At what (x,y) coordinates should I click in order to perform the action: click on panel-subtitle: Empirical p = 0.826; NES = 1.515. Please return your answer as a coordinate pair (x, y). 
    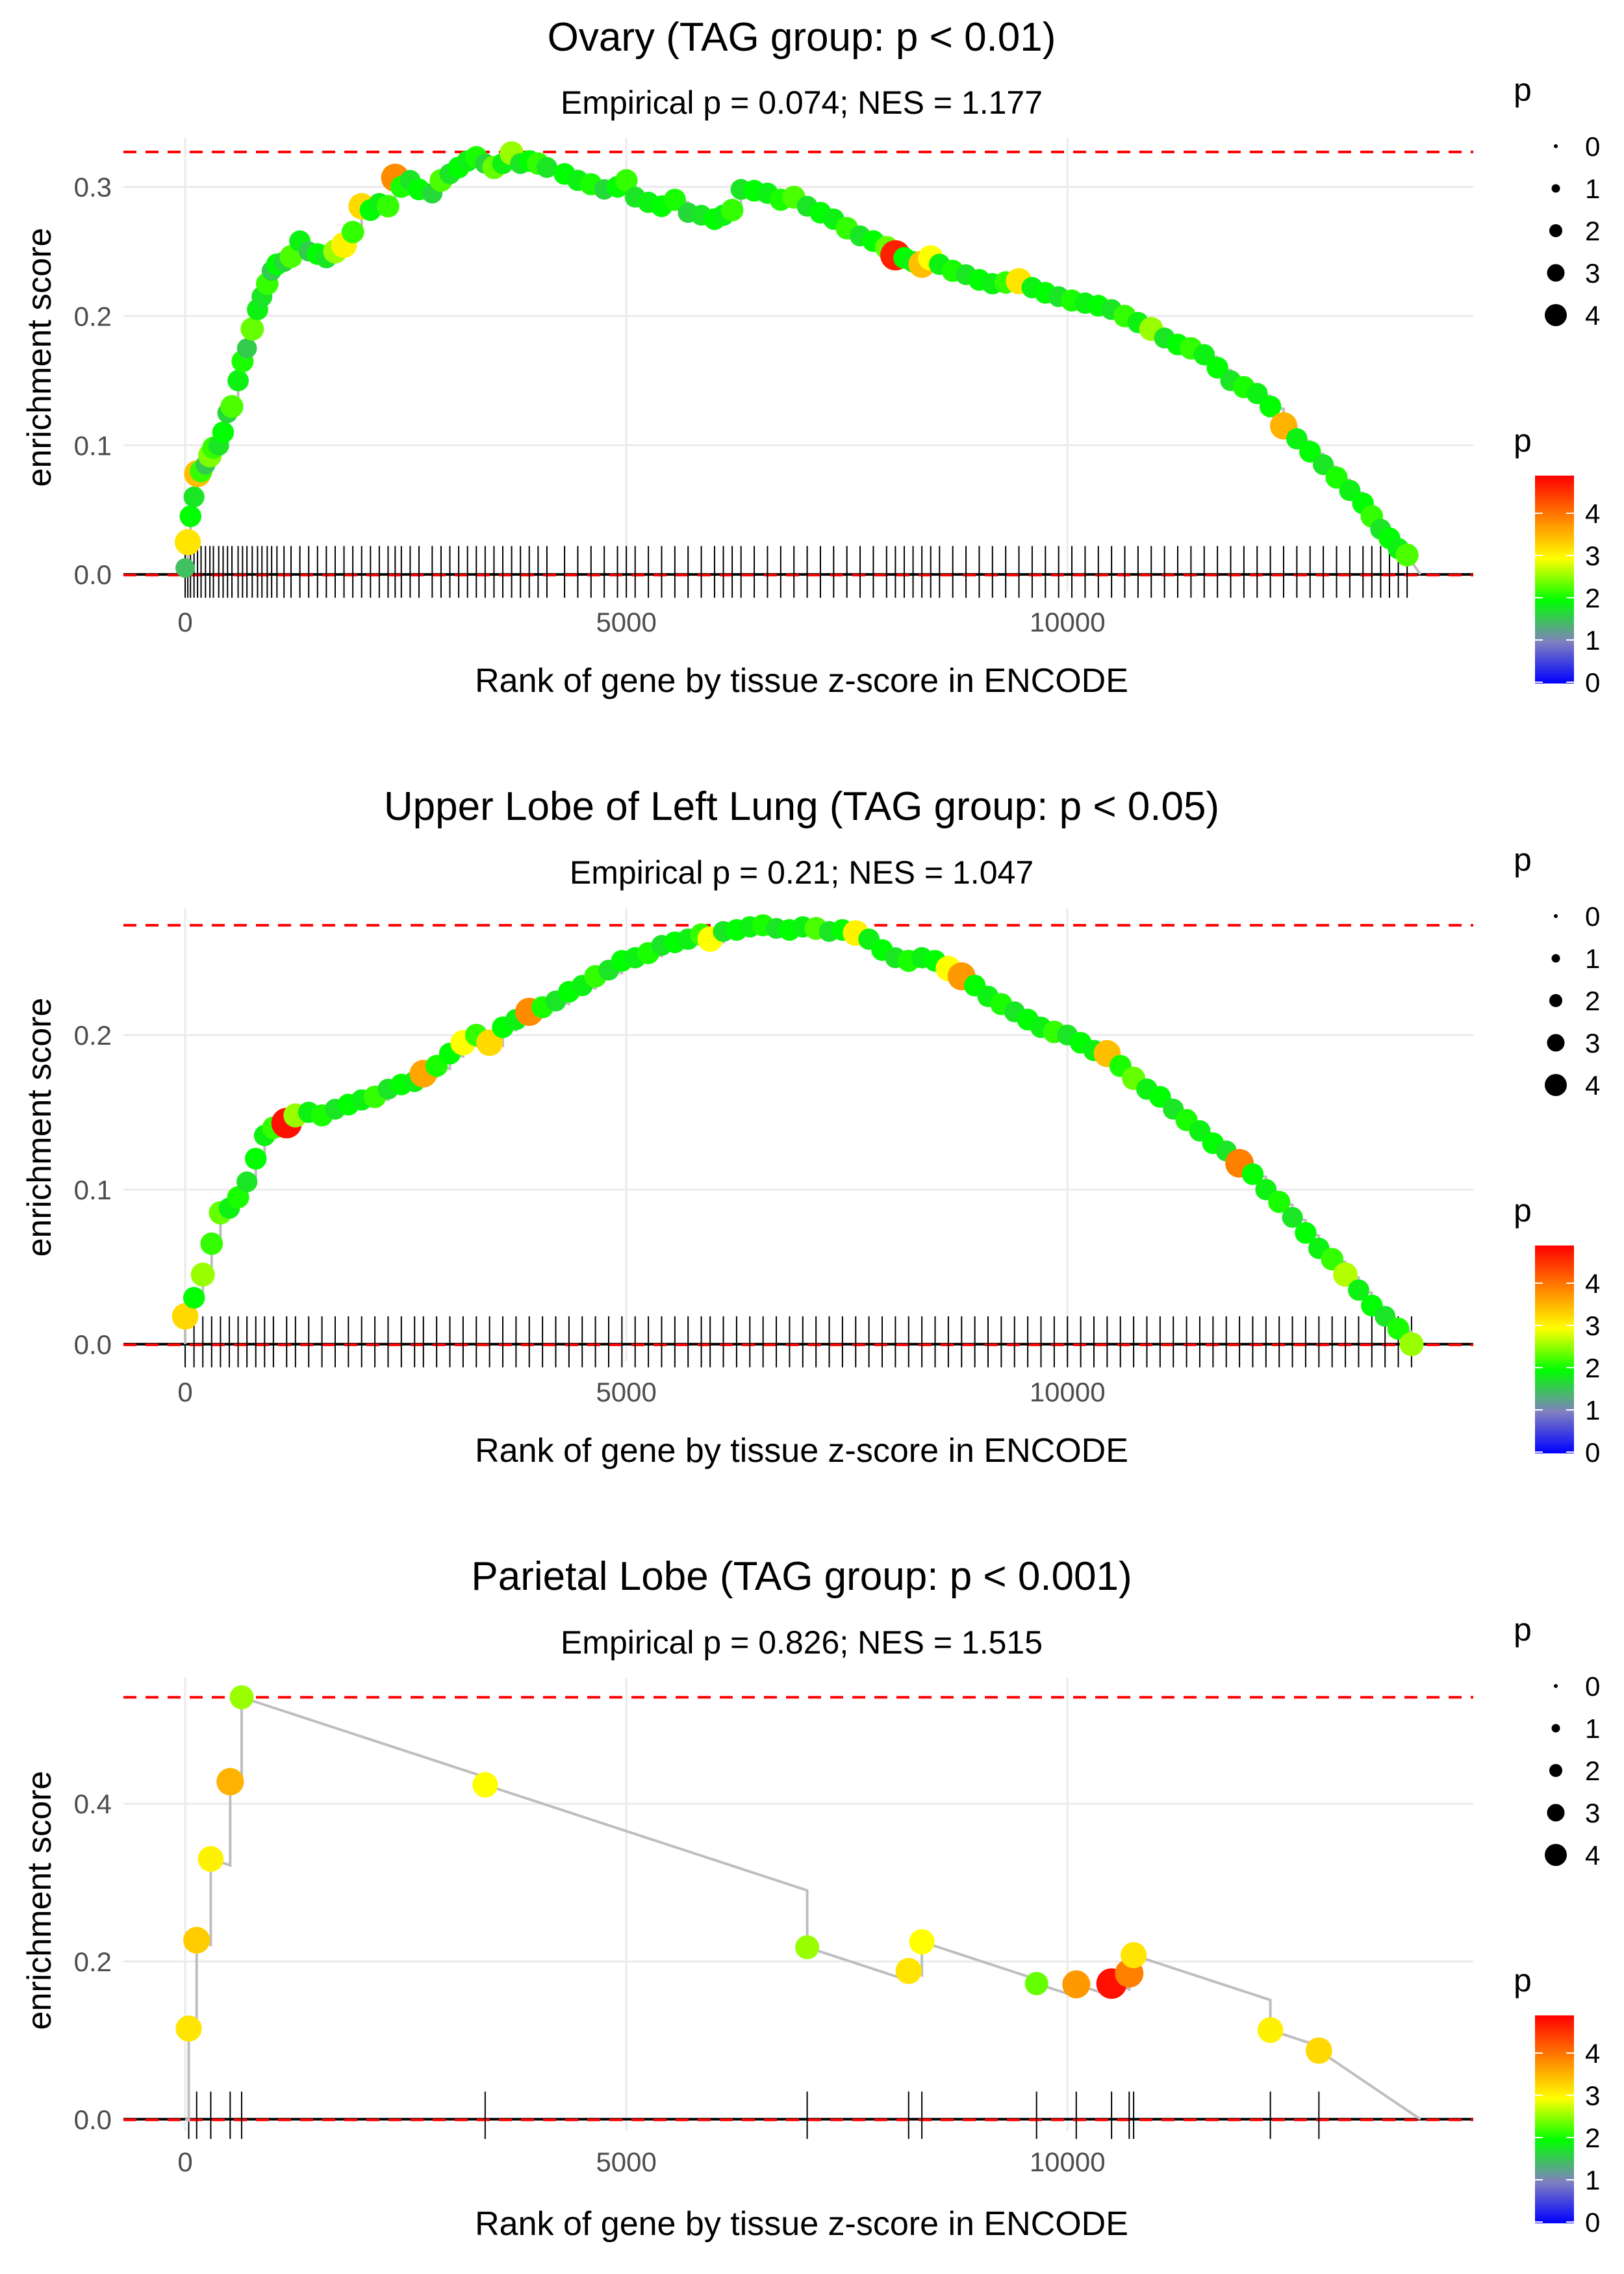
    Looking at the image, I should click on (802, 1642).